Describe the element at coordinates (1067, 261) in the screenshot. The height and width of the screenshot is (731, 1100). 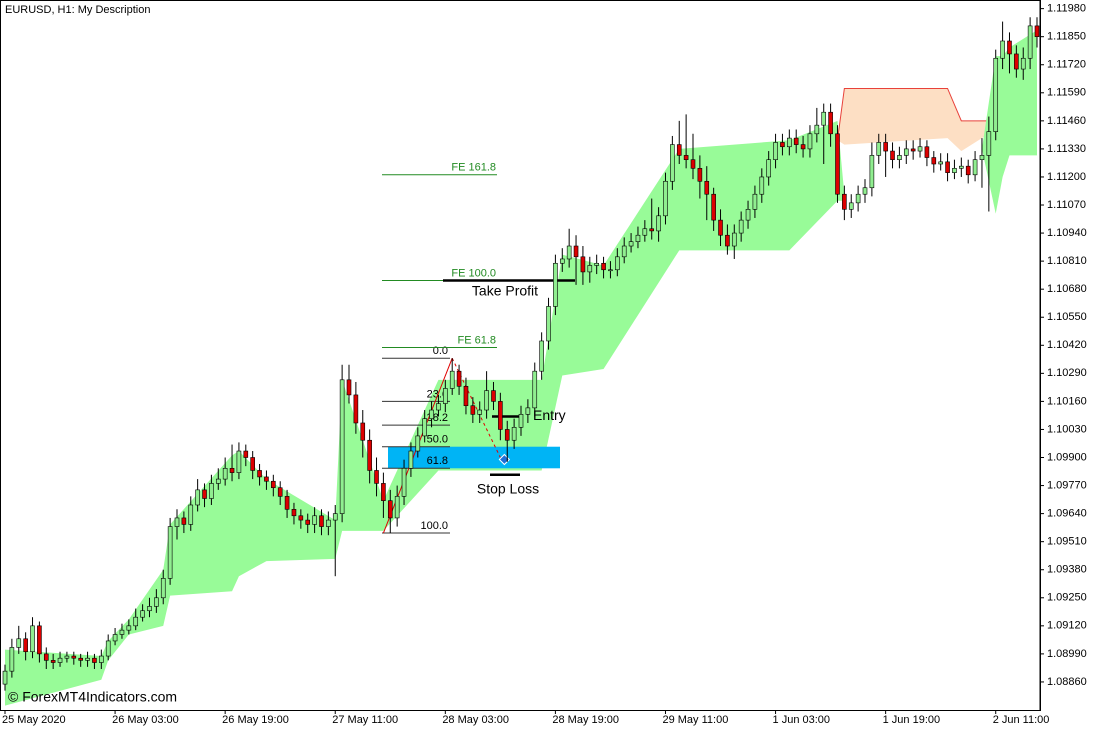
I see `y-tick-label: 1.10810` at that location.